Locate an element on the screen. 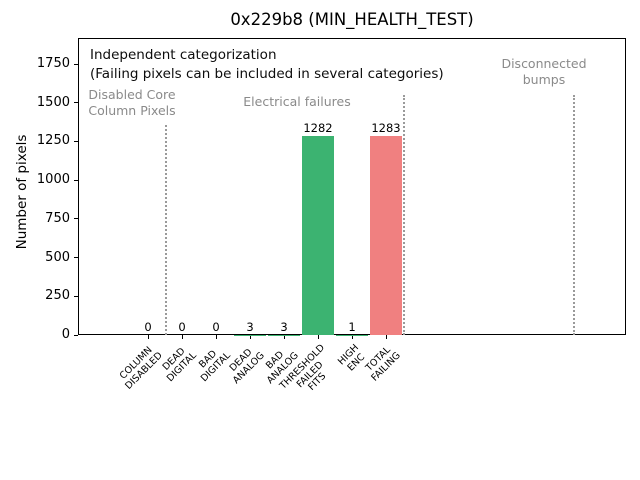  bar-value-label: 1282 is located at coordinates (318, 128).